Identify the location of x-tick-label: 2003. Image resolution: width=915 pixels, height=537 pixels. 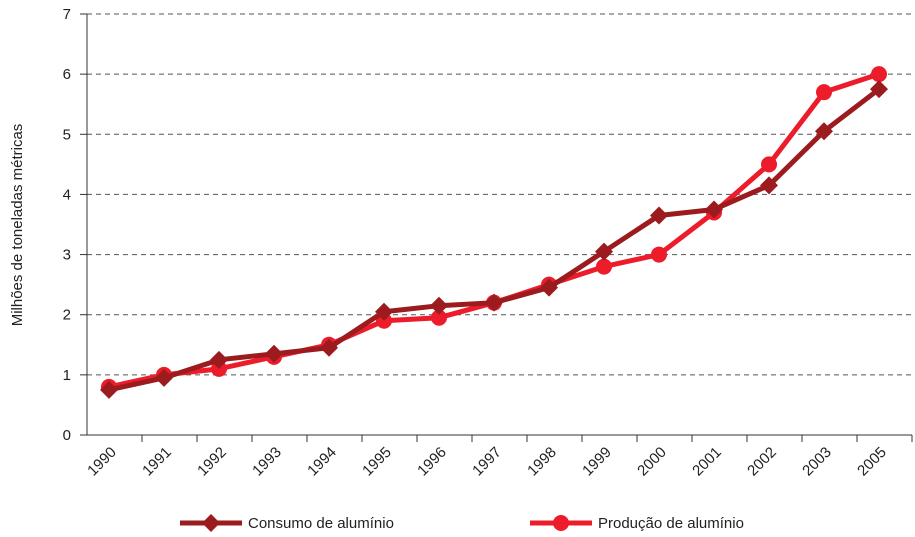
(817, 462).